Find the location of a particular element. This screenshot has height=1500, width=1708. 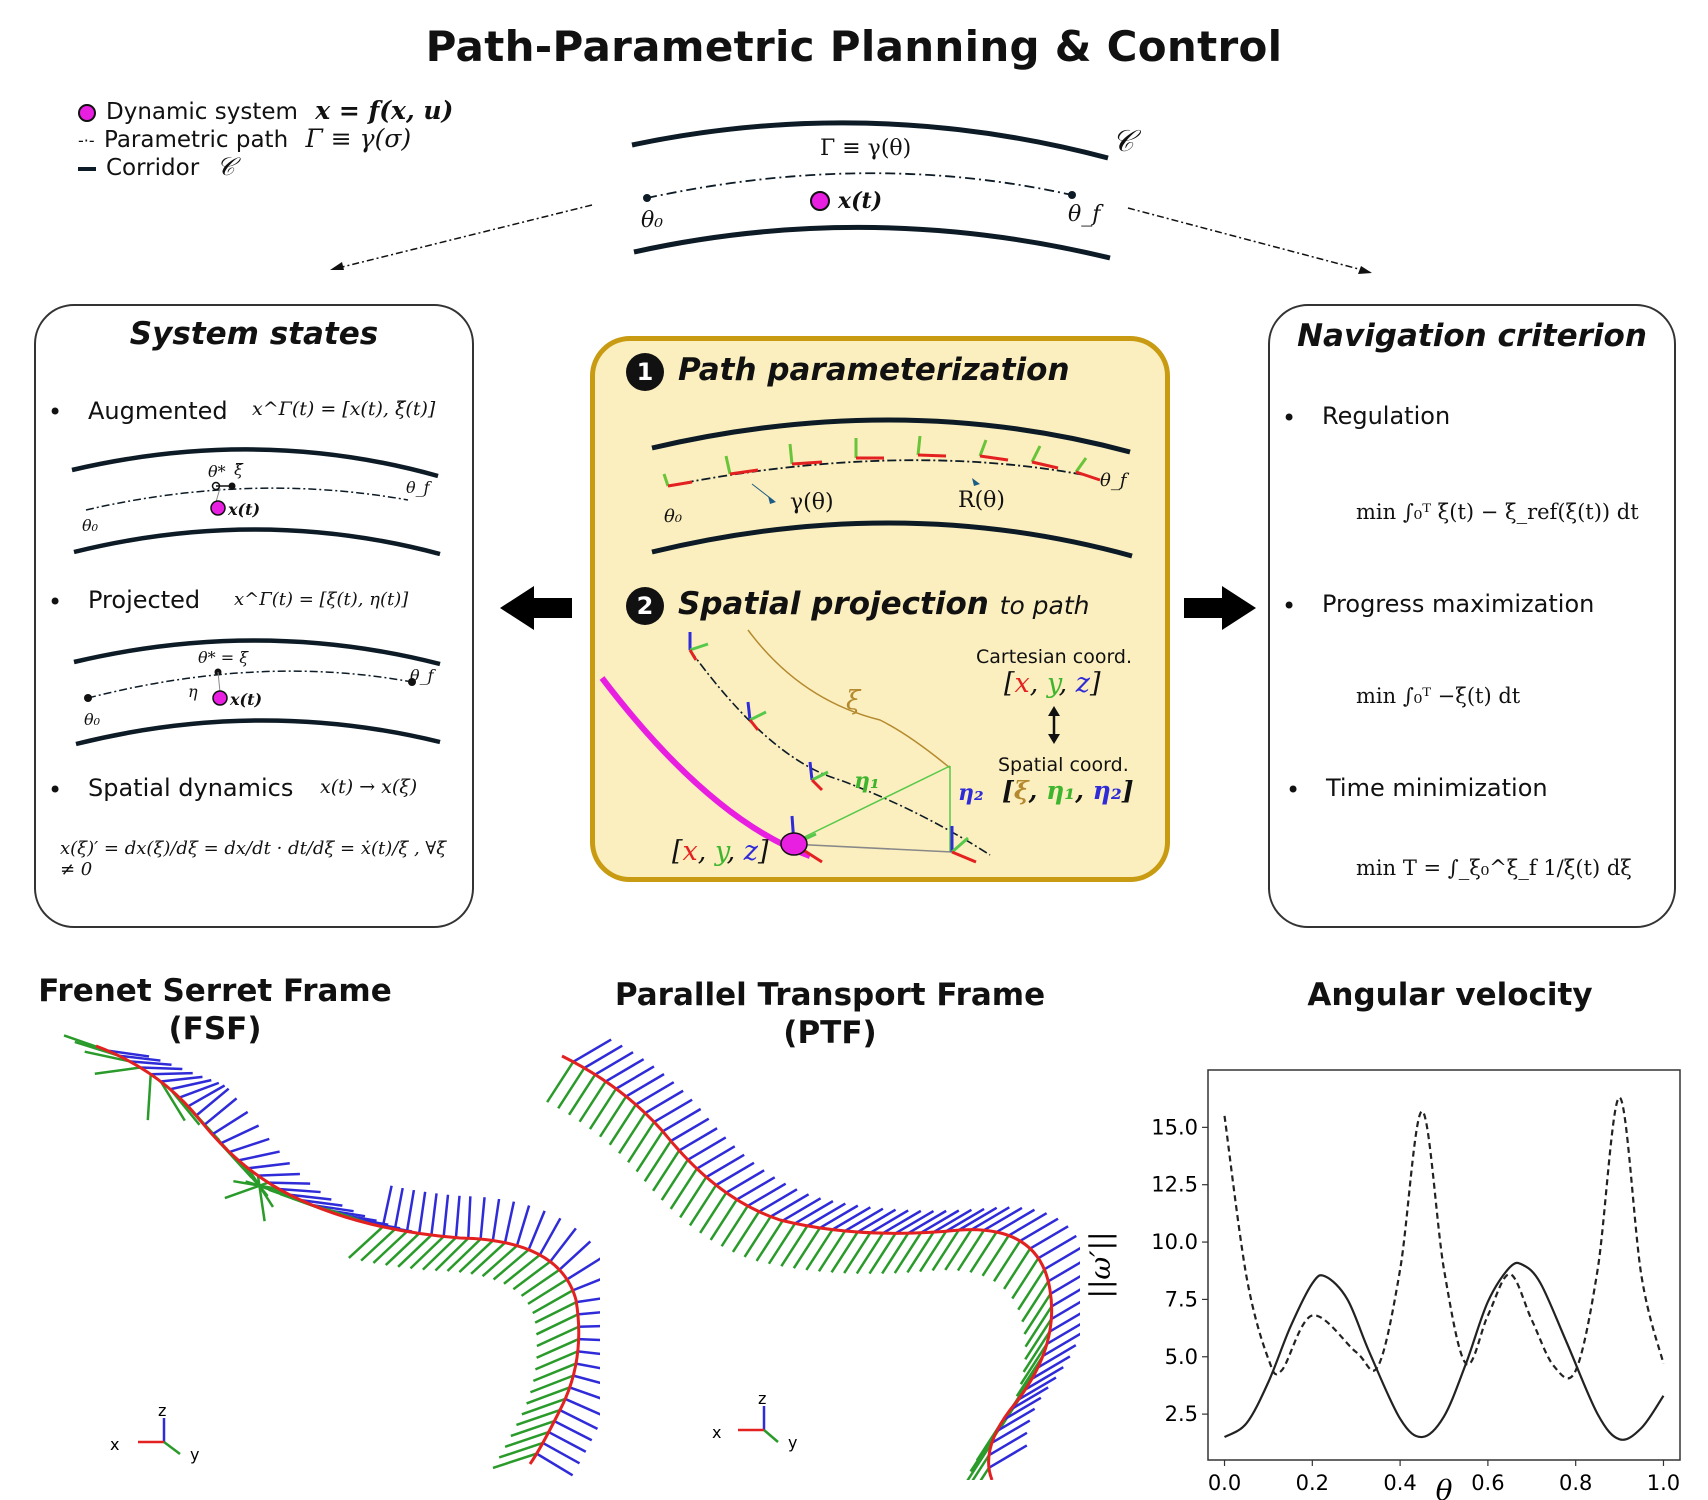

y-tick-label-0: 2.5 is located at coordinates (1181, 1414).